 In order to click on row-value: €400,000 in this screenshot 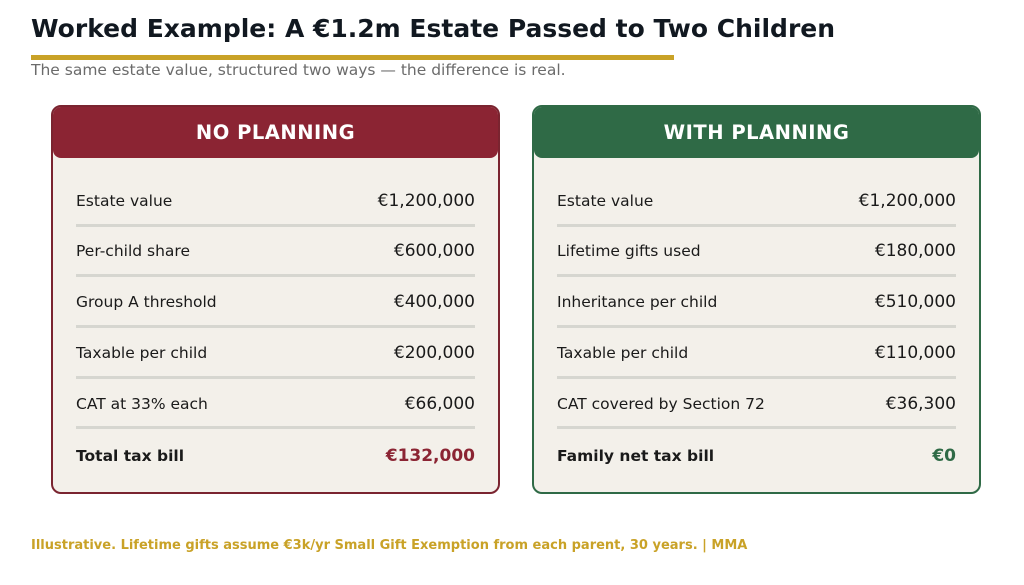, I will do `click(434, 302)`.